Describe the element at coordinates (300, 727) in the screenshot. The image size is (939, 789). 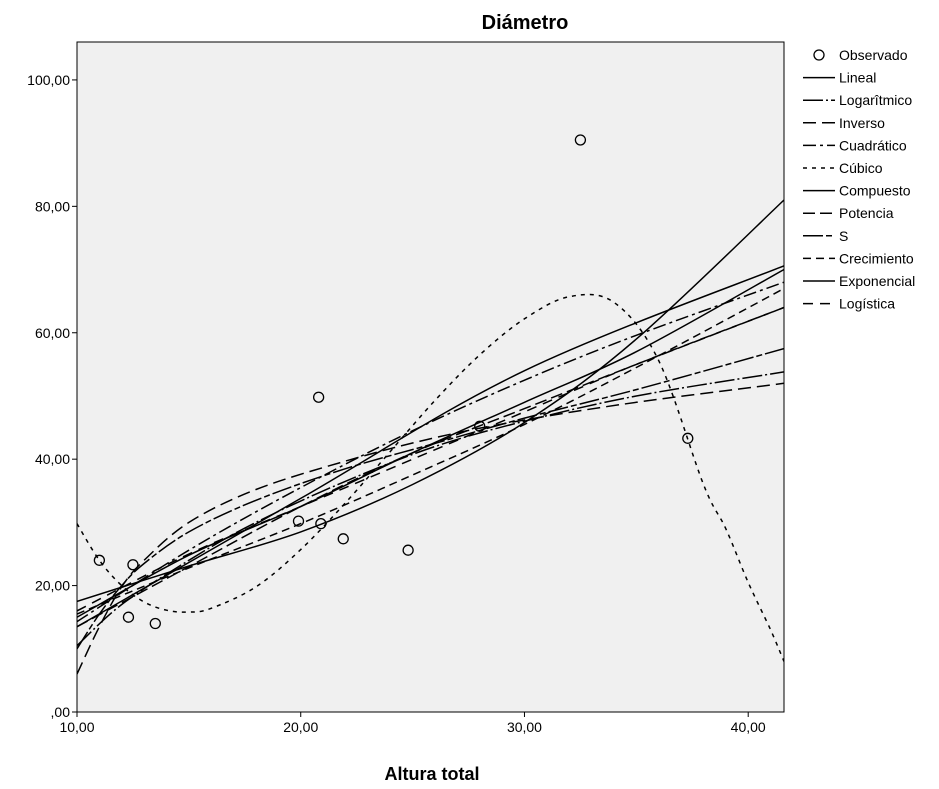
I see `x-tick-label: 20,00` at that location.